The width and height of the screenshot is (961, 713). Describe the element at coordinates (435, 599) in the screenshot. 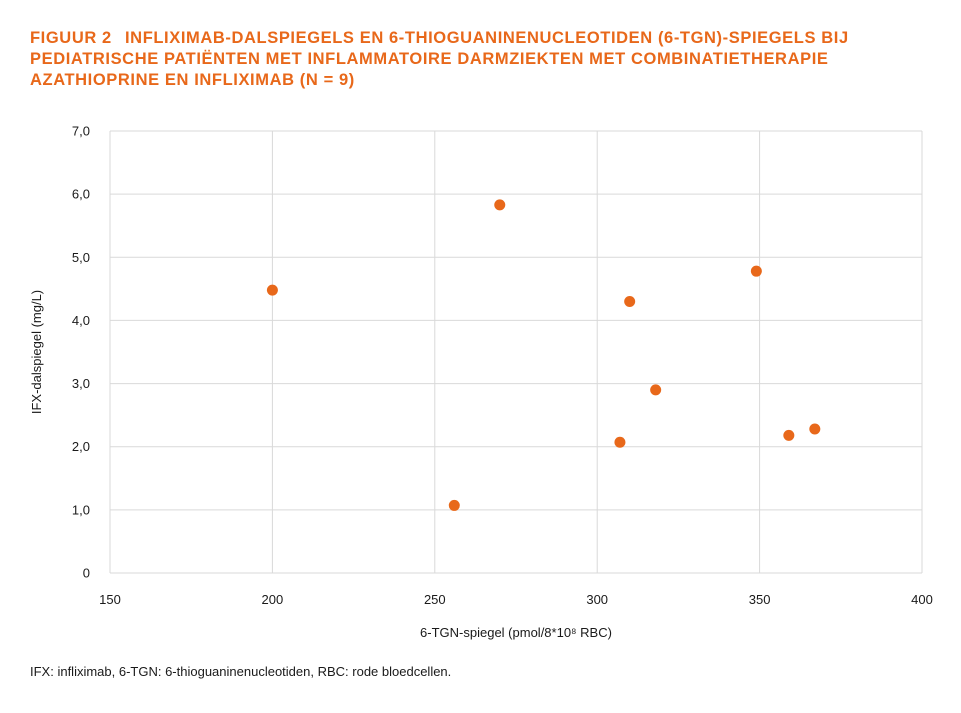

I see `x-tick-label: 250` at that location.